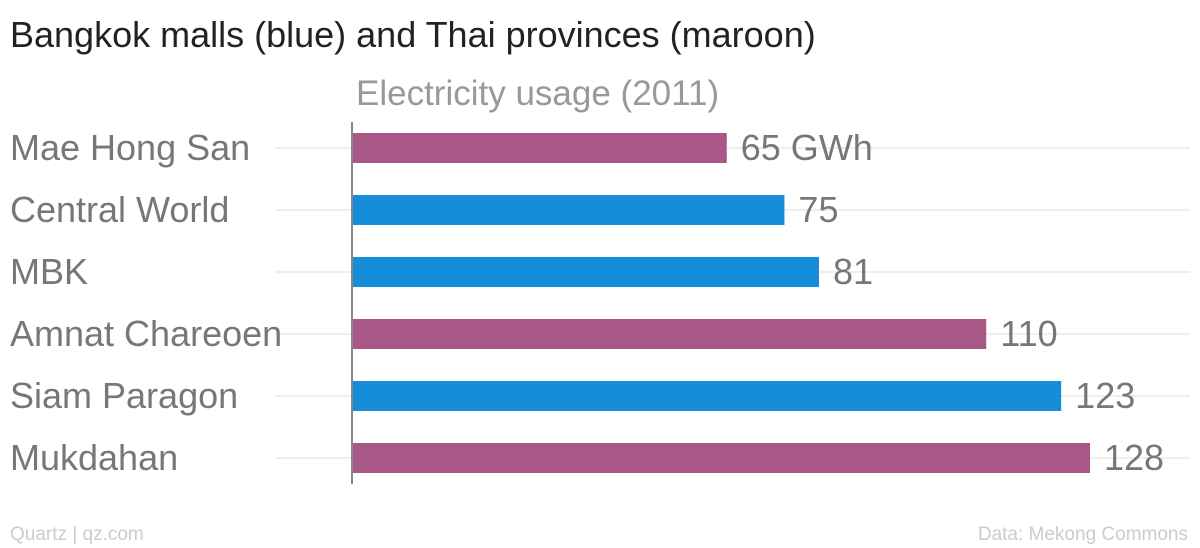 This screenshot has height=548, width=1200. Describe the element at coordinates (124, 395) in the screenshot. I see `category-label: Siam Paragon` at that location.